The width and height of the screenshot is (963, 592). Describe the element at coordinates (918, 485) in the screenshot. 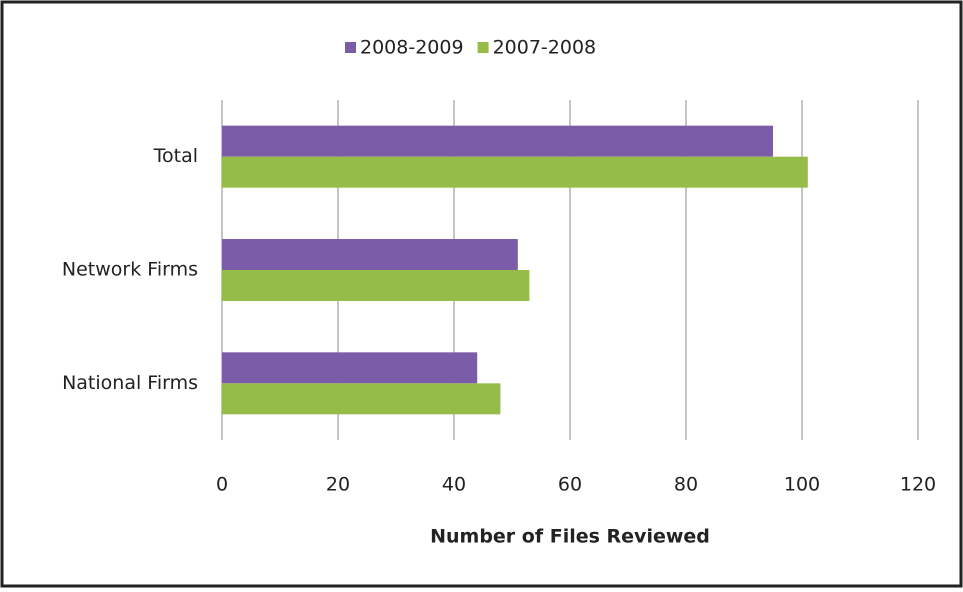

I see `x-tick-label: 120` at that location.